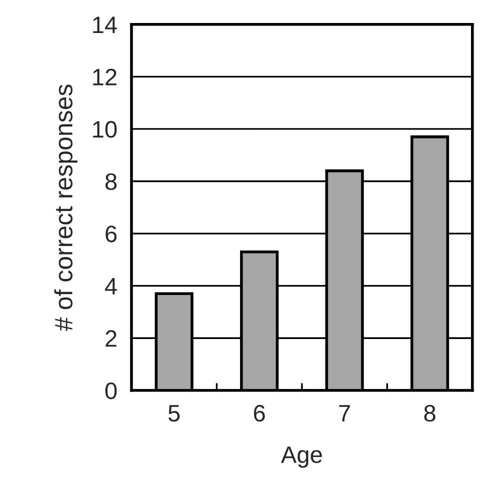 This screenshot has width=487, height=488. Describe the element at coordinates (111, 286) in the screenshot. I see `y-tick-label: 4` at that location.